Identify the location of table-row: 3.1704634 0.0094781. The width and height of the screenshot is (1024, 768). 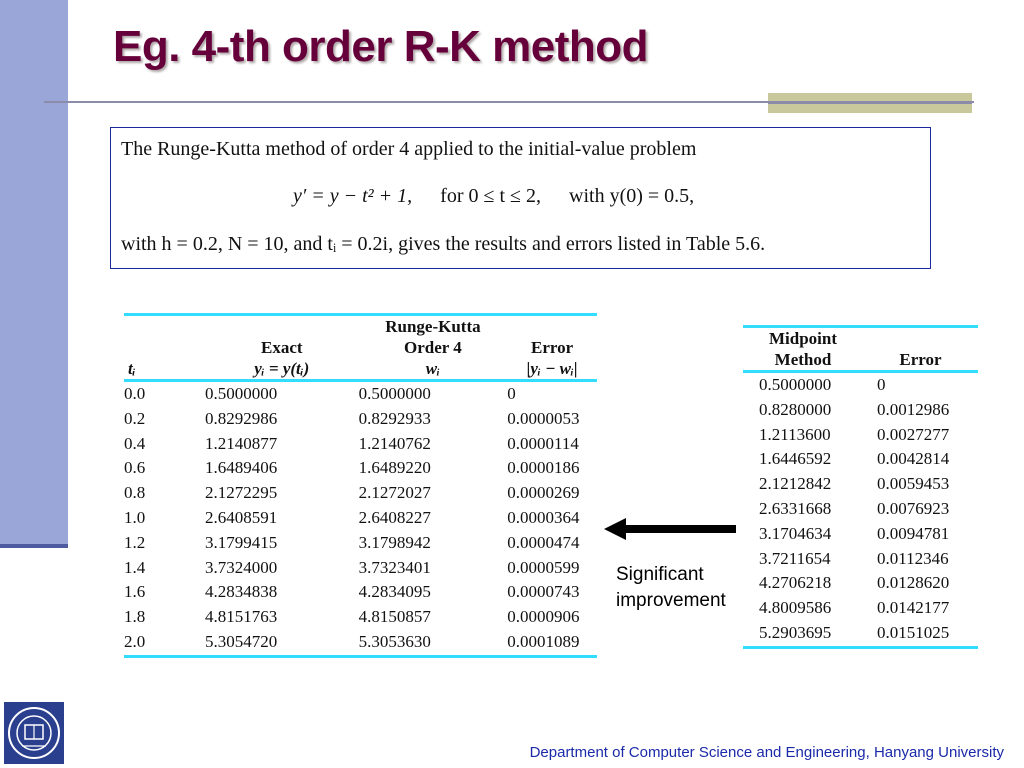
(860, 534).